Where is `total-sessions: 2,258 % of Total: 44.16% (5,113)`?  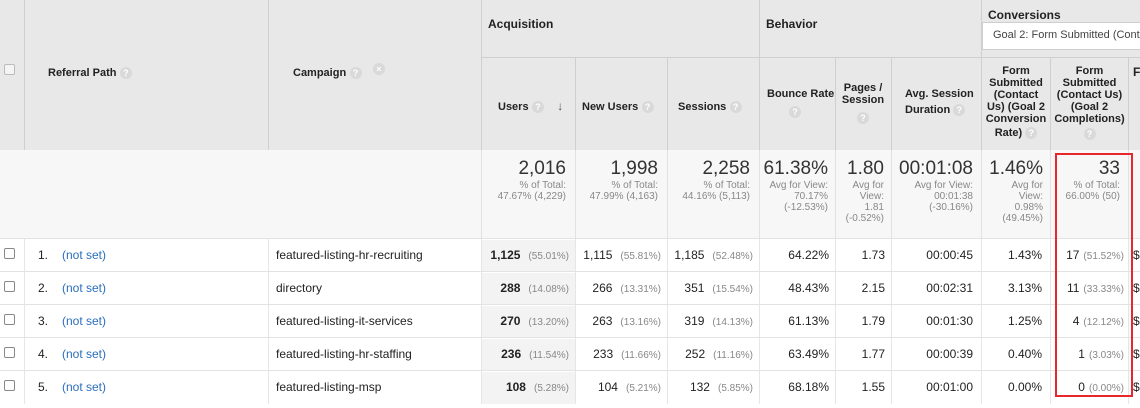
total-sessions: 2,258 % of Total: 44.16% (5,113) is located at coordinates (709, 180).